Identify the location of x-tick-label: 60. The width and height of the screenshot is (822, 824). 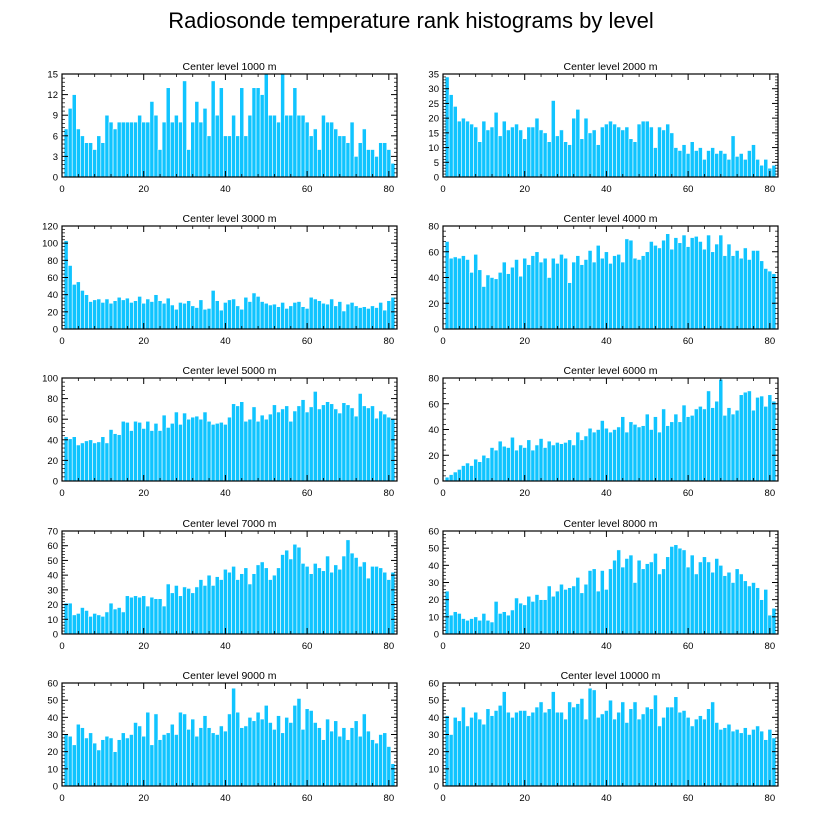
(307, 493).